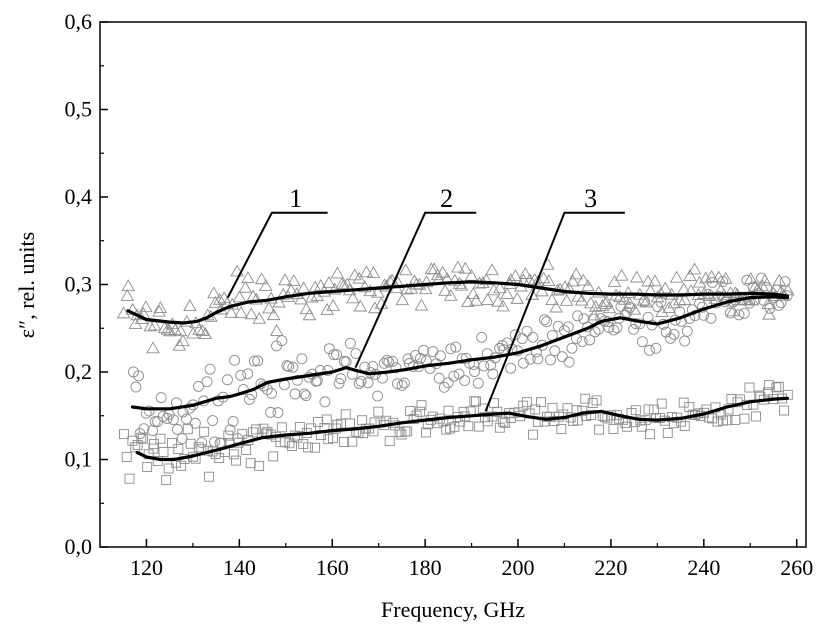 This screenshot has height=632, width=826. What do you see at coordinates (446, 198) in the screenshot?
I see `annotation-label: 2` at bounding box center [446, 198].